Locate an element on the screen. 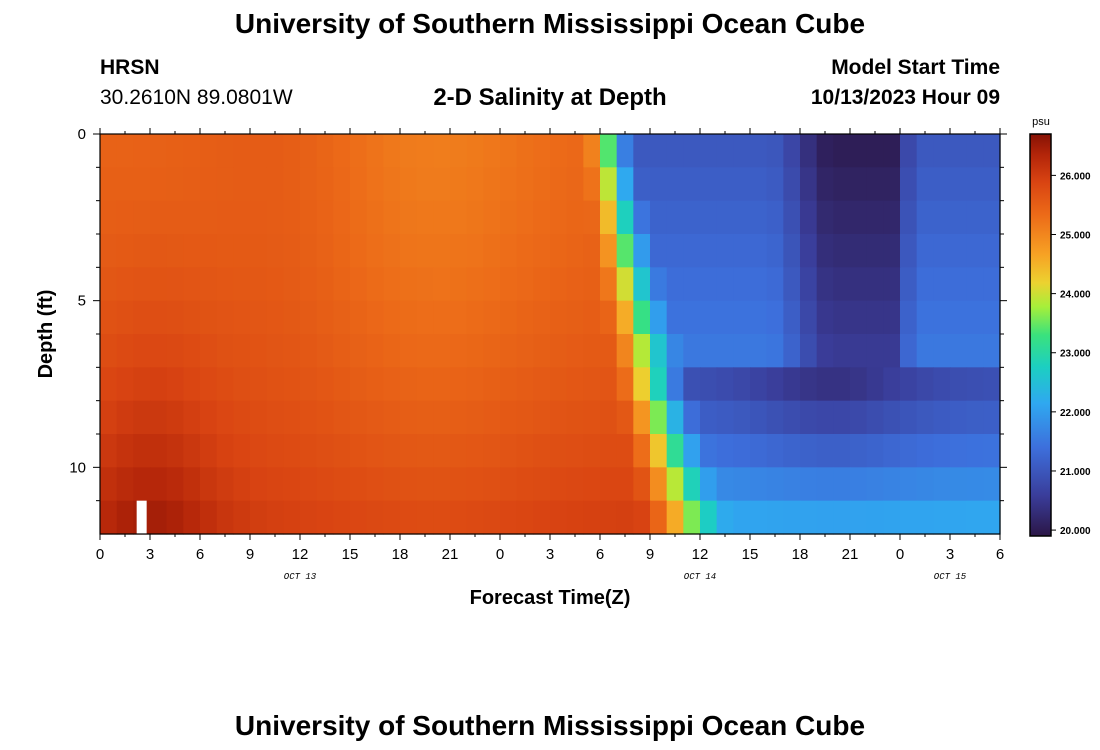 This screenshot has height=750, width=1100. x-tick-label: 3 is located at coordinates (550, 554).